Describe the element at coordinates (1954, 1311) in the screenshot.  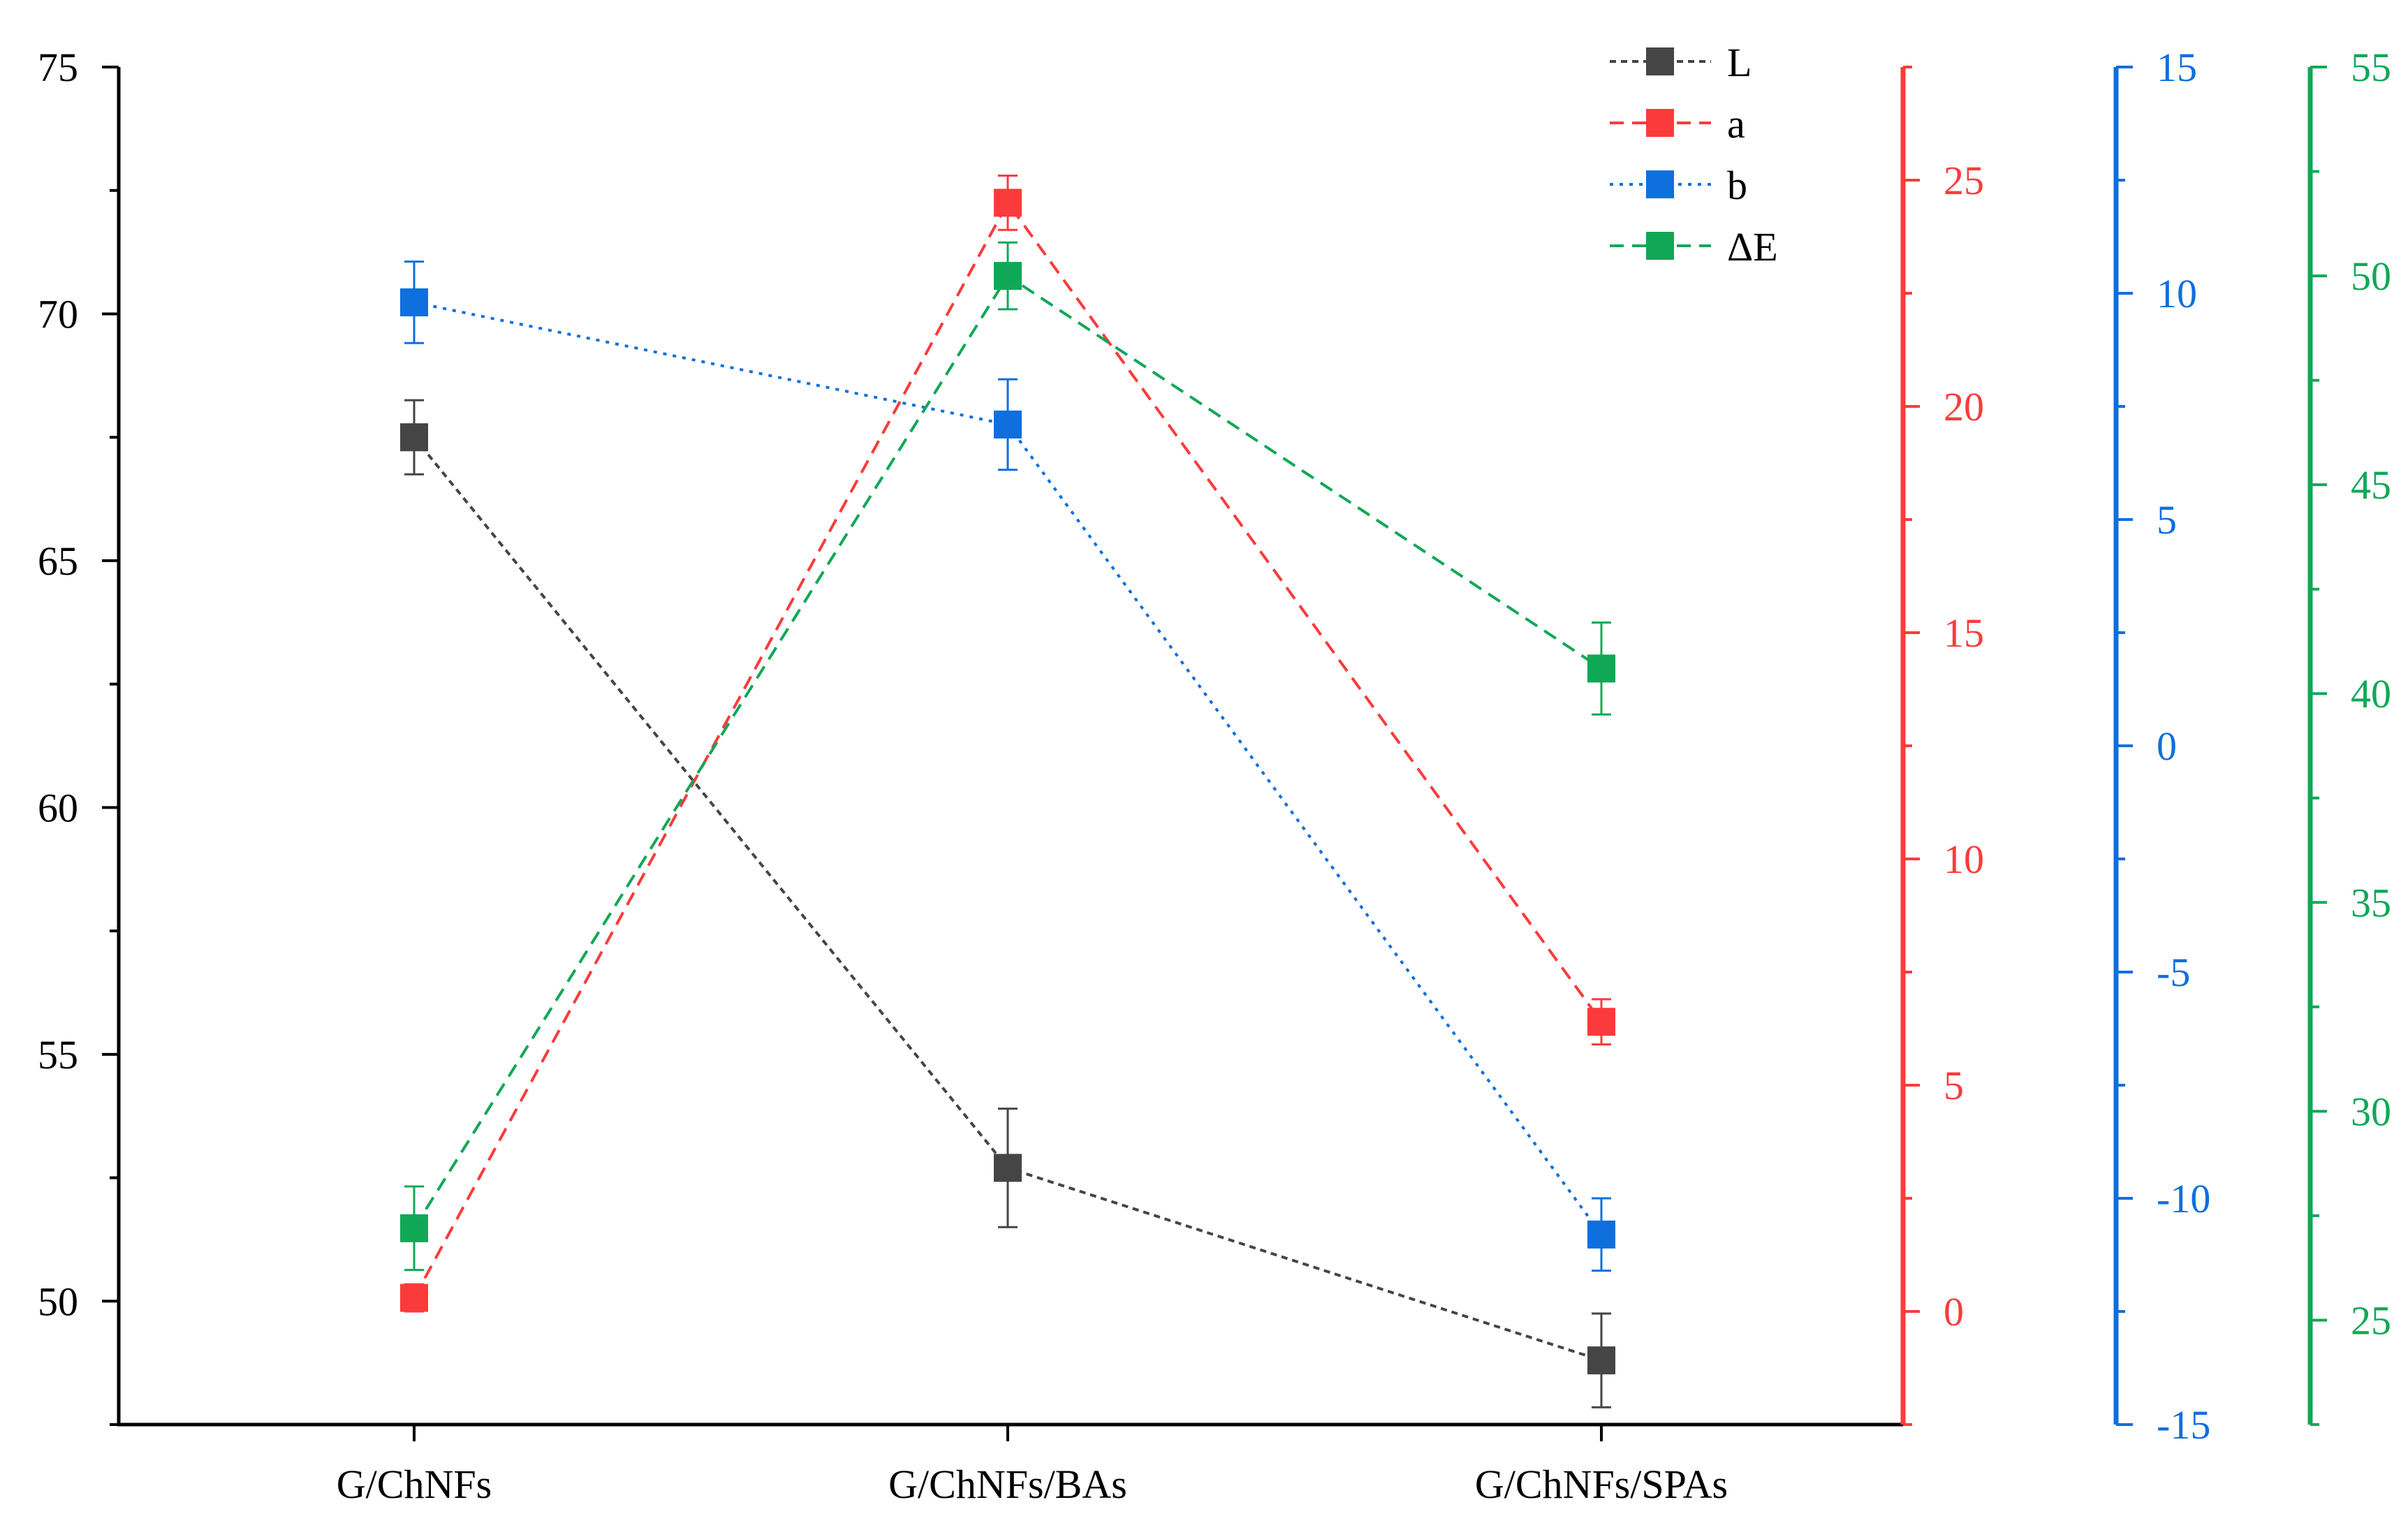
I see `y-tick-label-a: 0` at that location.